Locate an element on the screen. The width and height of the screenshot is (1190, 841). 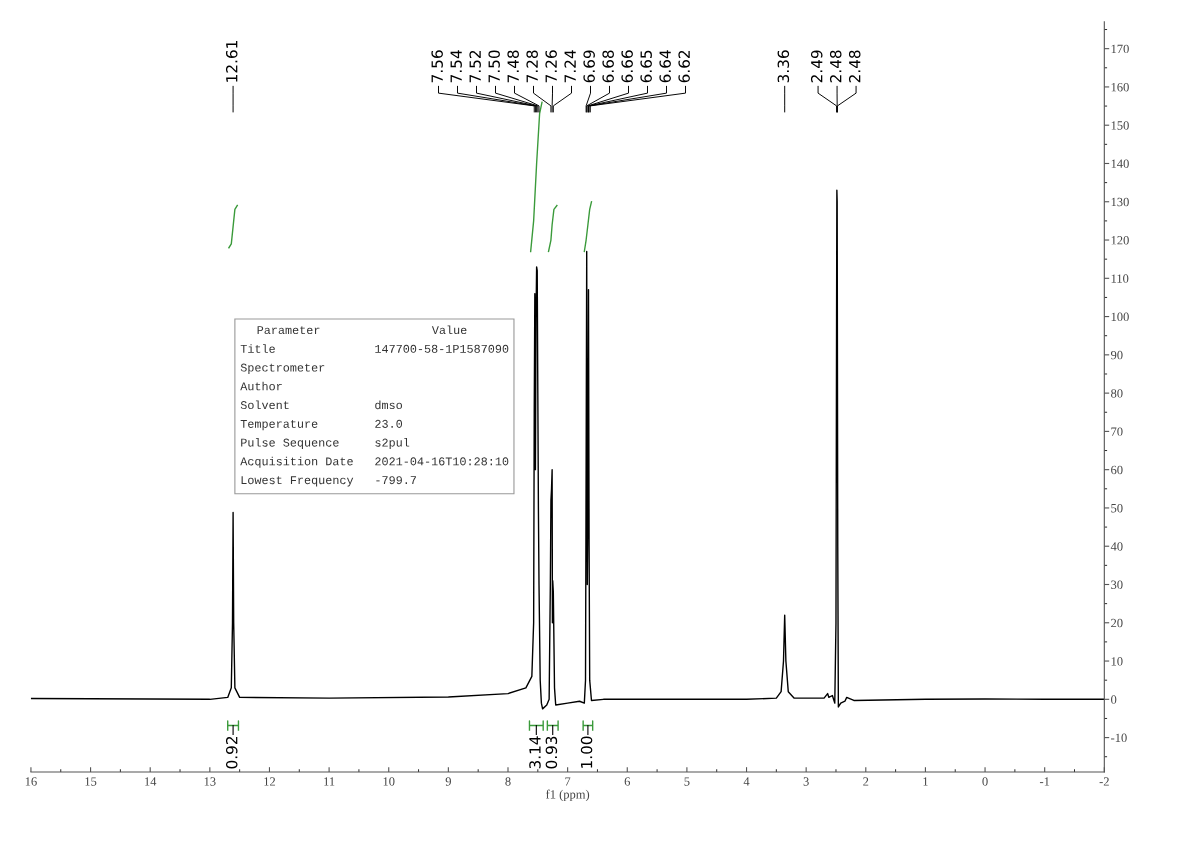
y-tick-label: 120 is located at coordinates (1120, 240).